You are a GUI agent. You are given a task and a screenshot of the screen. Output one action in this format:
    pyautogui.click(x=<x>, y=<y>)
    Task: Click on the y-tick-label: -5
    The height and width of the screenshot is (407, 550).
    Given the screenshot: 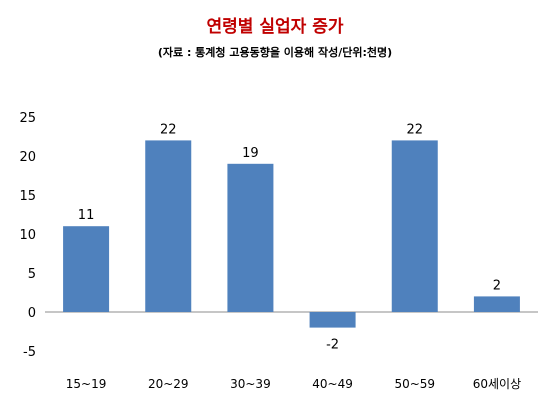 What is the action you would take?
    pyautogui.click(x=29, y=352)
    